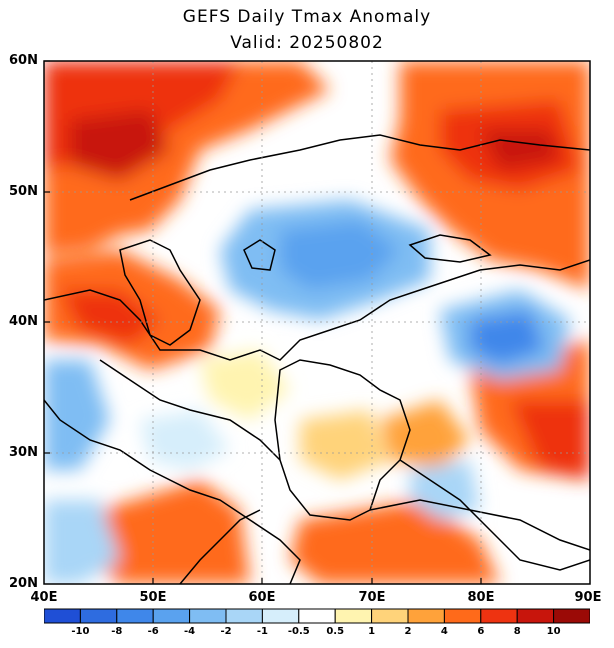  I want to click on map-subtitle: Valid: 20250802, so click(307, 43).